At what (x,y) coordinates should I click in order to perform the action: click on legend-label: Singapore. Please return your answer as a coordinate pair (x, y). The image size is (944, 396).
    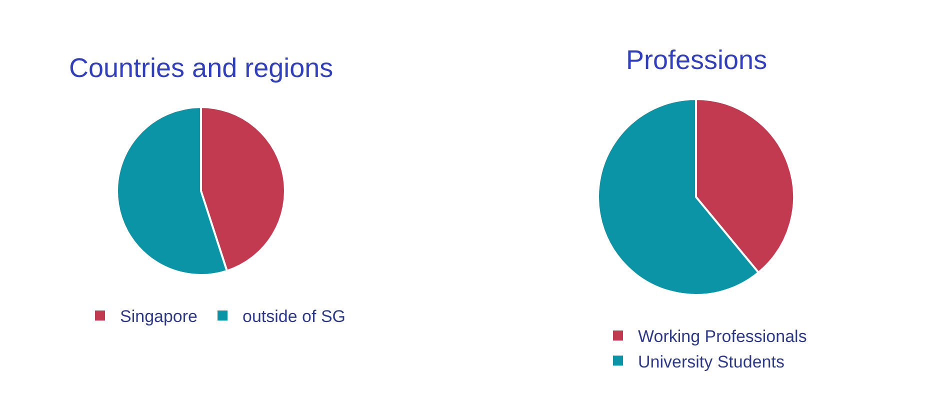
    Looking at the image, I should click on (159, 316).